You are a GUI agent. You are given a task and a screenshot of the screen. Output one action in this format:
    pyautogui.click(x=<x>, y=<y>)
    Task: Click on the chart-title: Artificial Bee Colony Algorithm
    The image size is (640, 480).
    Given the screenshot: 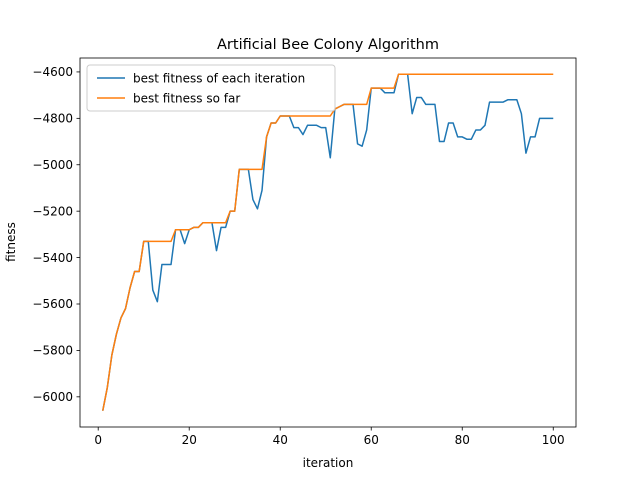 What is the action you would take?
    pyautogui.click(x=328, y=45)
    